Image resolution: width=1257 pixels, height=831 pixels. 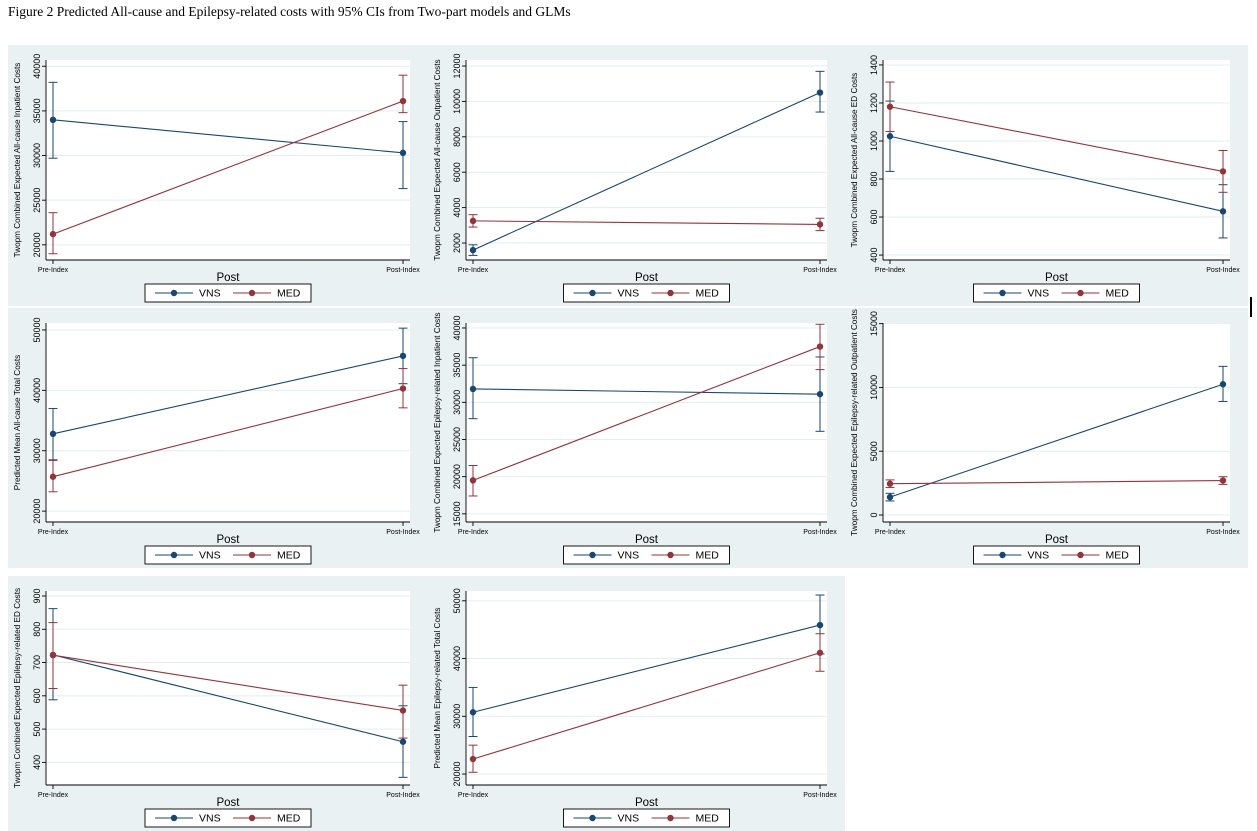 What do you see at coordinates (37, 662) in the screenshot?
I see `y-tick-label: 700` at bounding box center [37, 662].